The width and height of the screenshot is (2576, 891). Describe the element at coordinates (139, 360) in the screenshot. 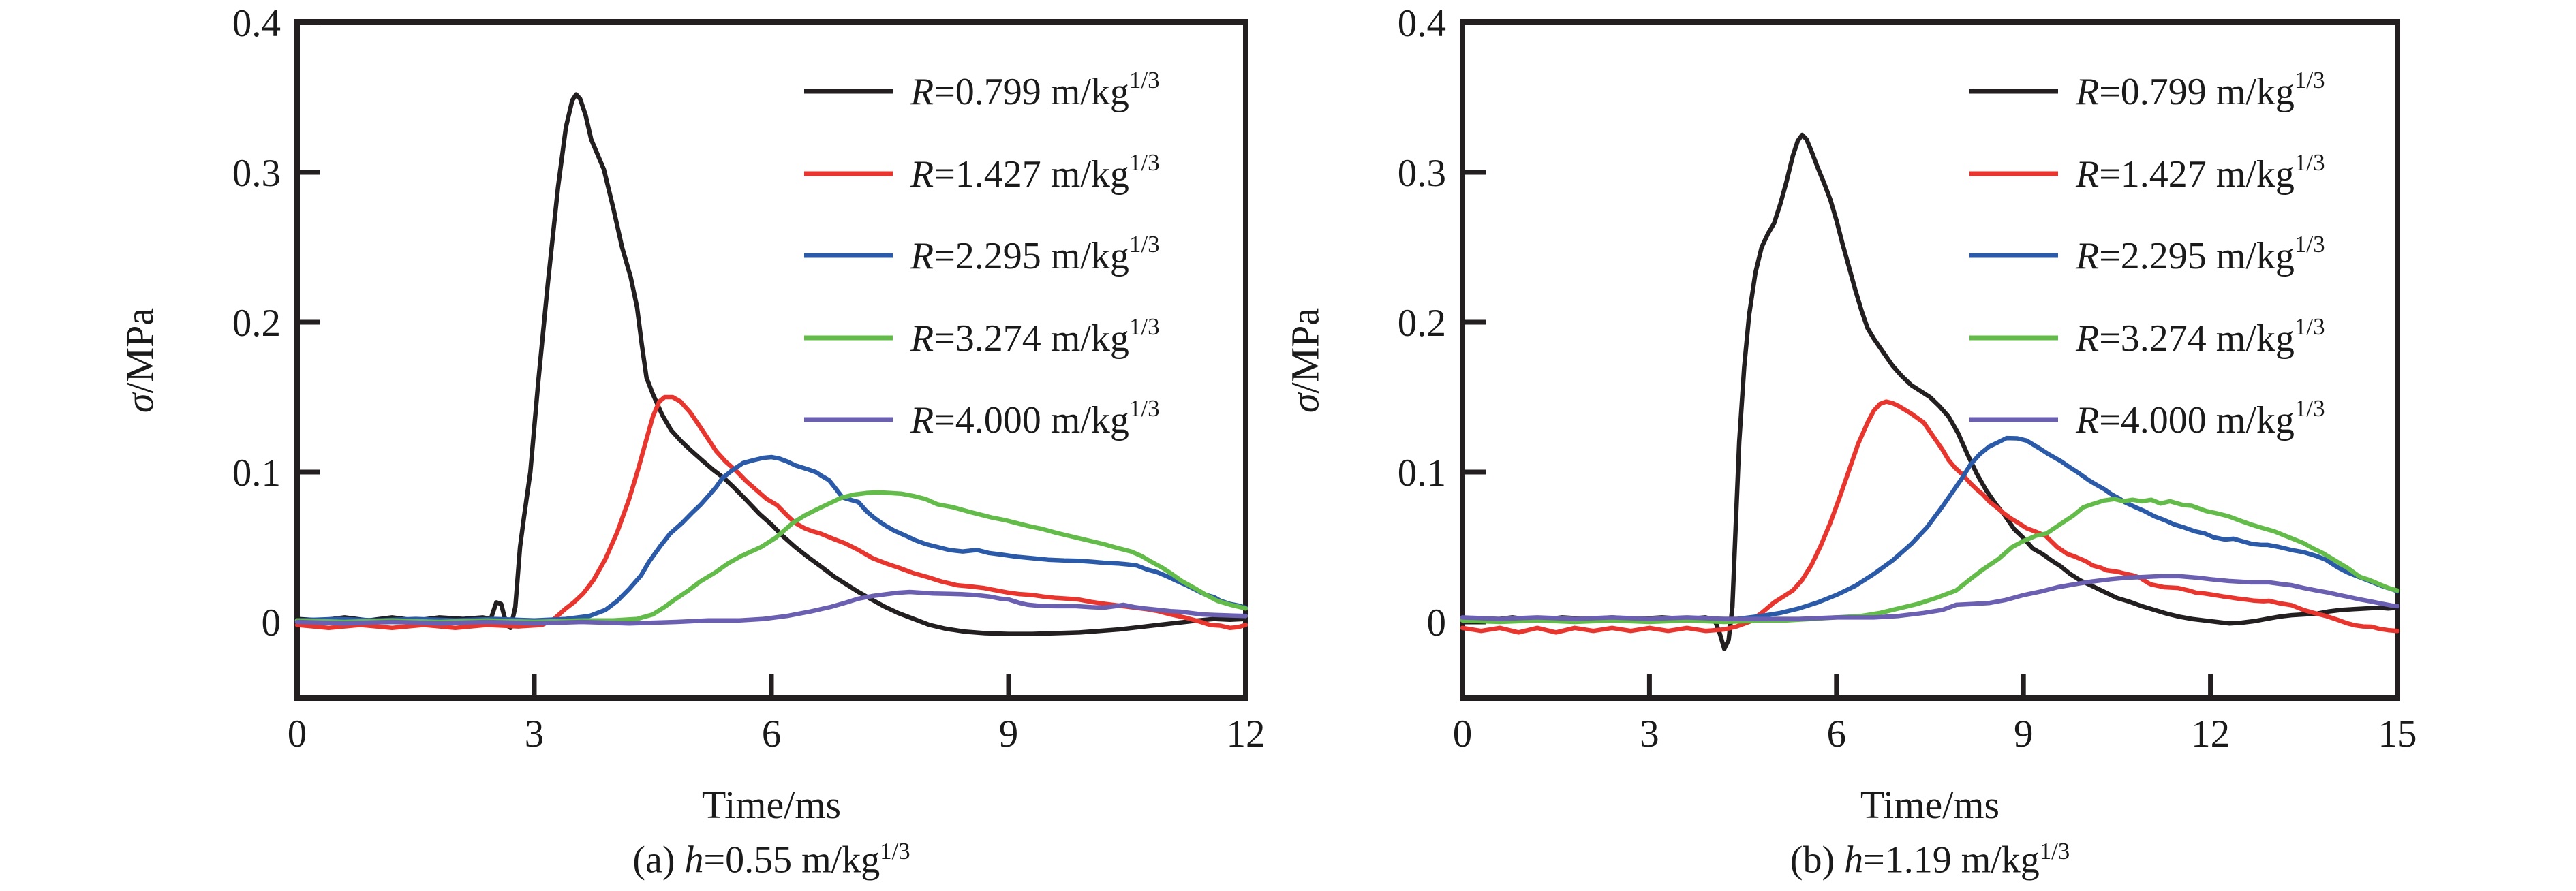

I see `y-axis-label-a: σ/MPa` at that location.